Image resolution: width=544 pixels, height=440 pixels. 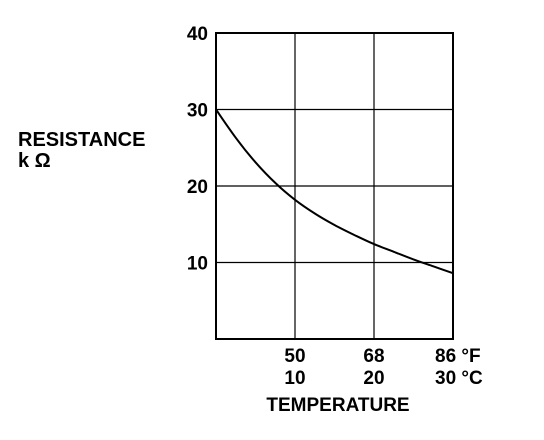 What do you see at coordinates (197, 187) in the screenshot?
I see `y-tick-label-20: 20` at bounding box center [197, 187].